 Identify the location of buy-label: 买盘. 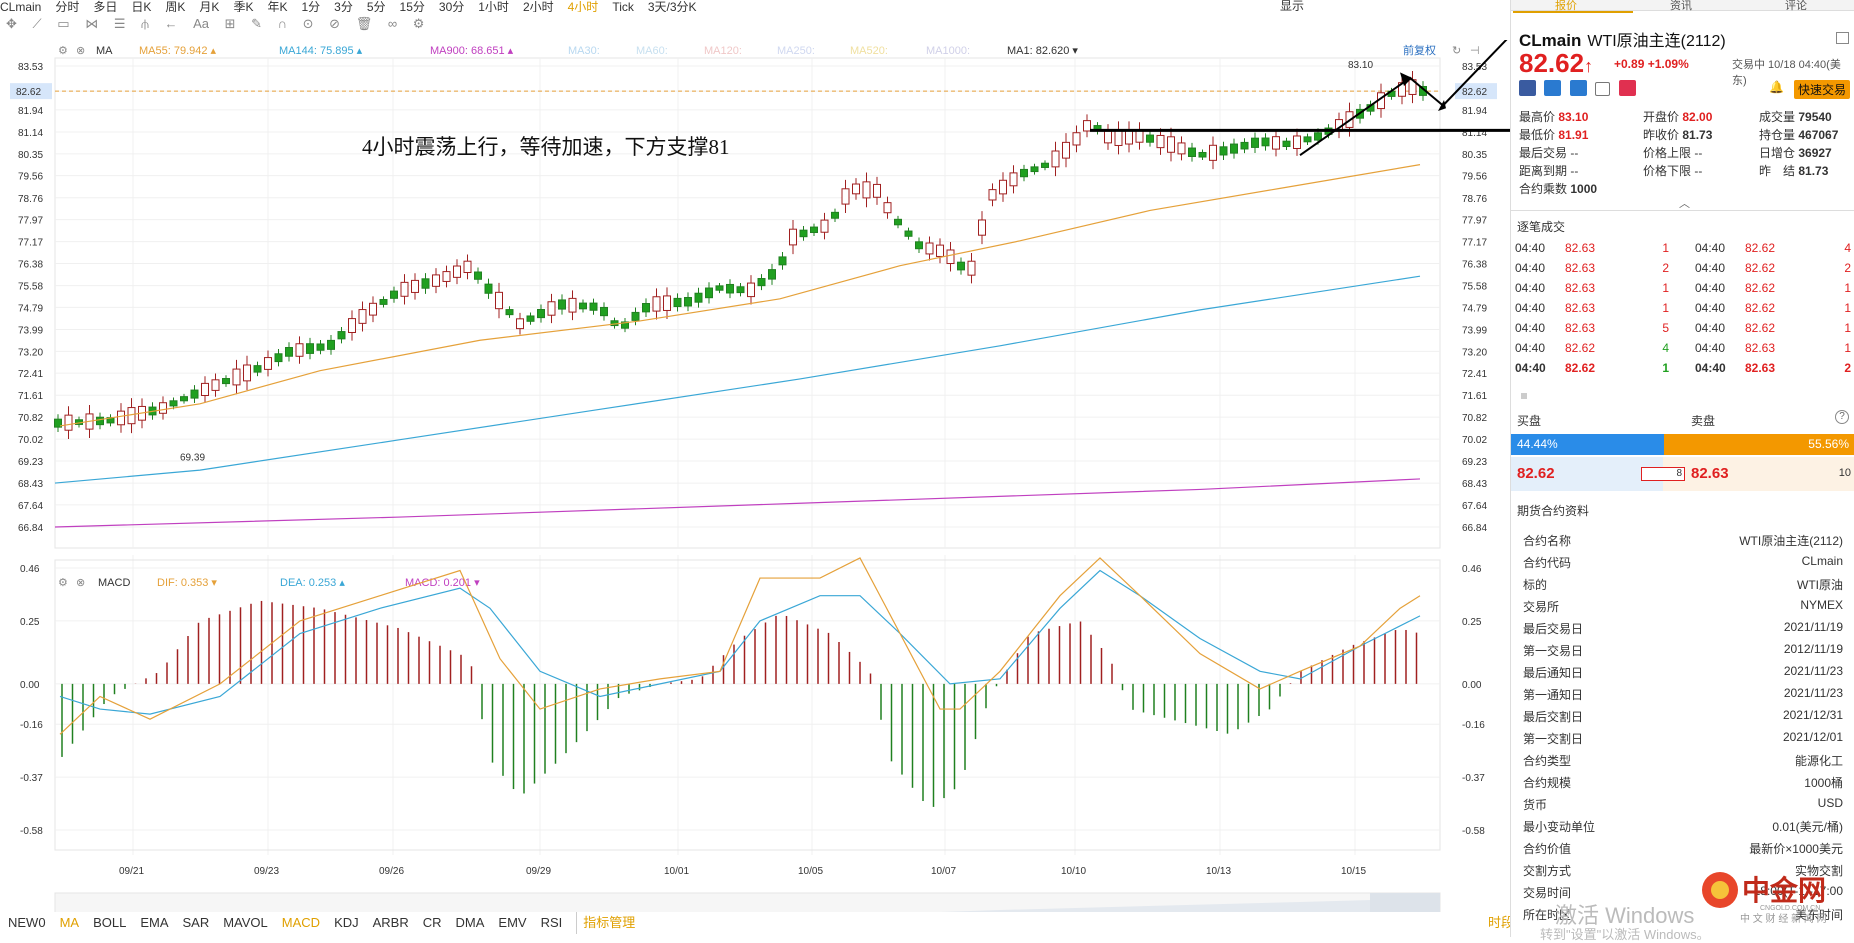
(1529, 421).